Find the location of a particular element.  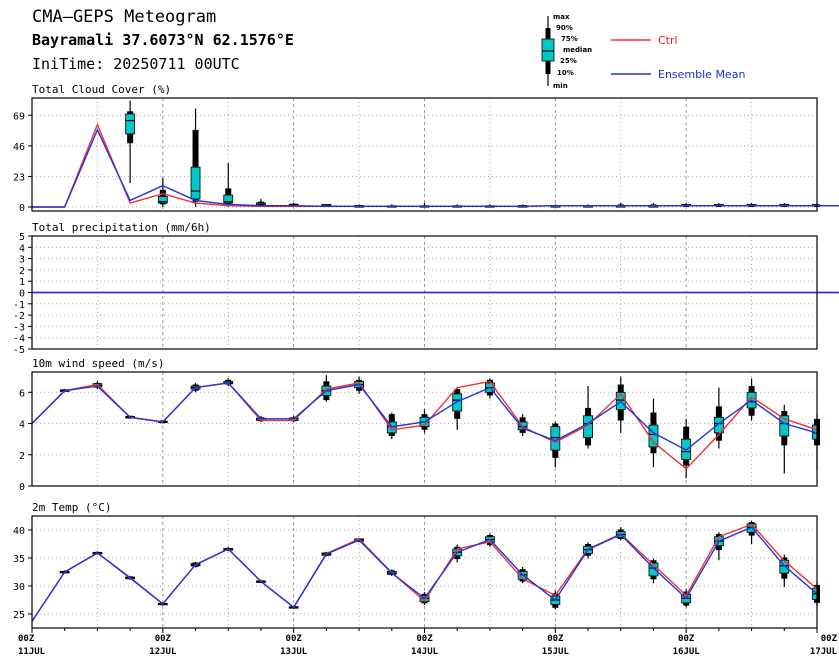

legend-box-label: 75% is located at coordinates (569, 39).